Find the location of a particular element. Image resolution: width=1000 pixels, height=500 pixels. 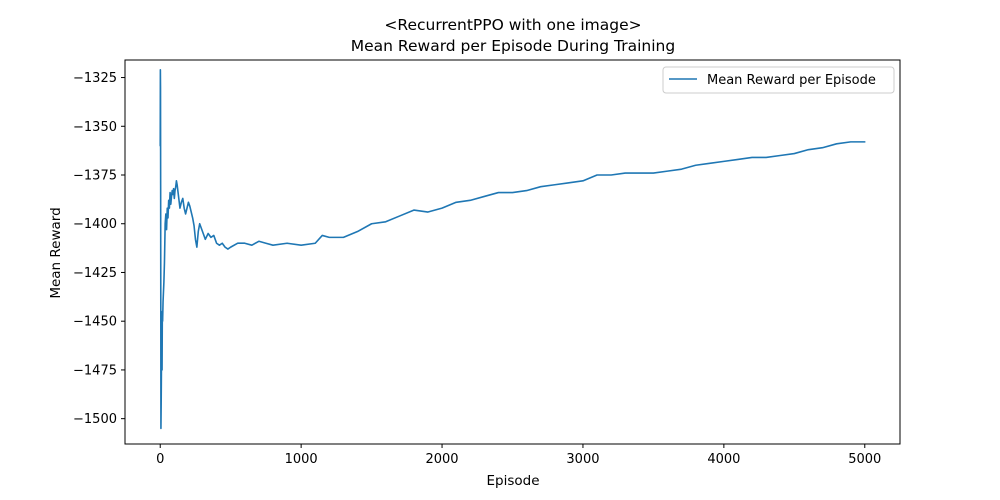

chart-title-line1: <RecurrentPPO with one image> is located at coordinates (512, 25).